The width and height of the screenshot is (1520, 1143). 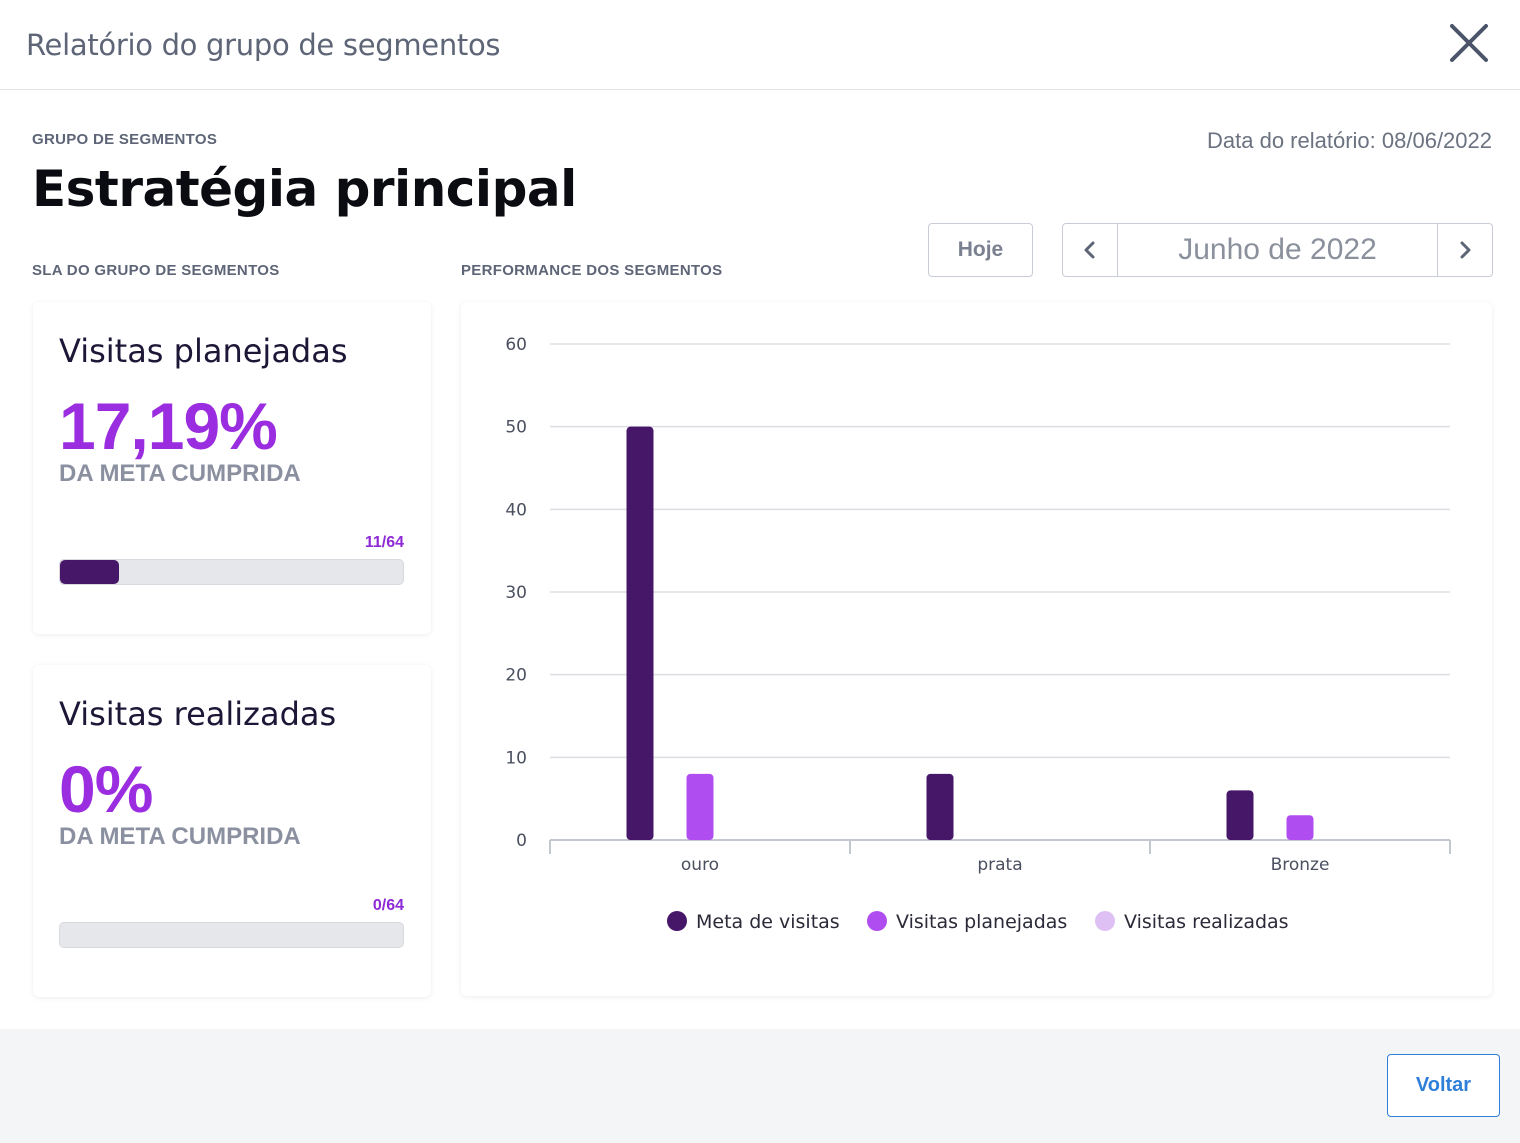 I want to click on close-button, so click(x=1469, y=43).